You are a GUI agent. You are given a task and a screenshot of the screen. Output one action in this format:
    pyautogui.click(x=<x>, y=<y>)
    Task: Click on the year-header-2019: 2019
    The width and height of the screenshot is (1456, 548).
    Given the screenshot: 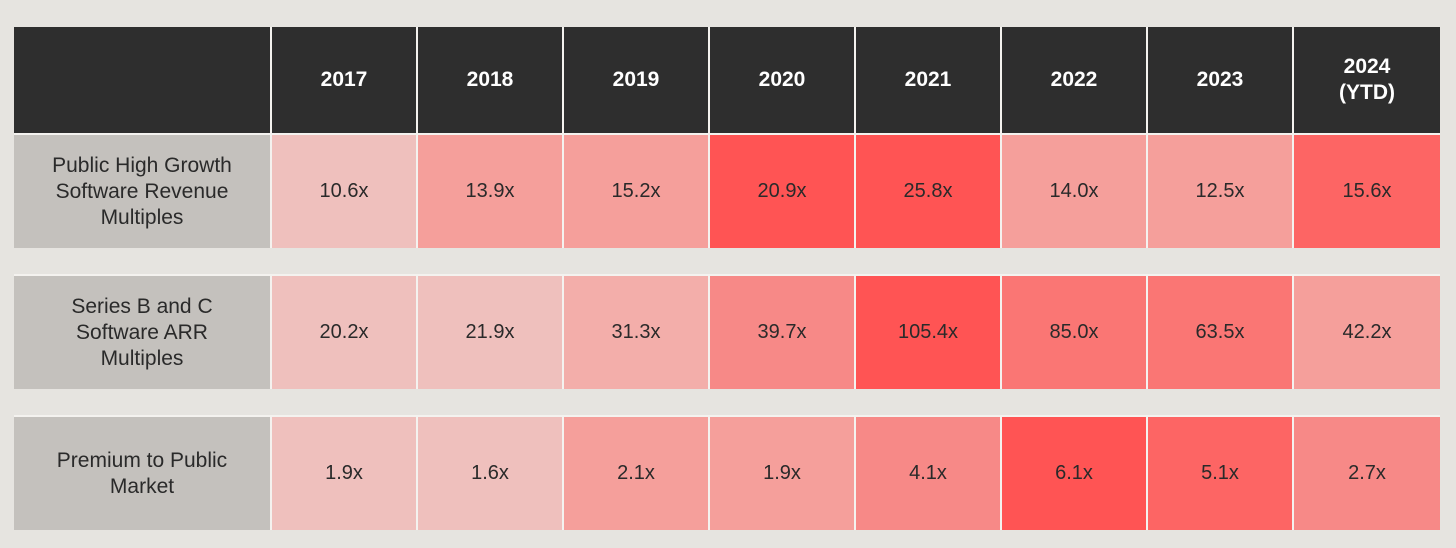 What is the action you would take?
    pyautogui.click(x=637, y=80)
    